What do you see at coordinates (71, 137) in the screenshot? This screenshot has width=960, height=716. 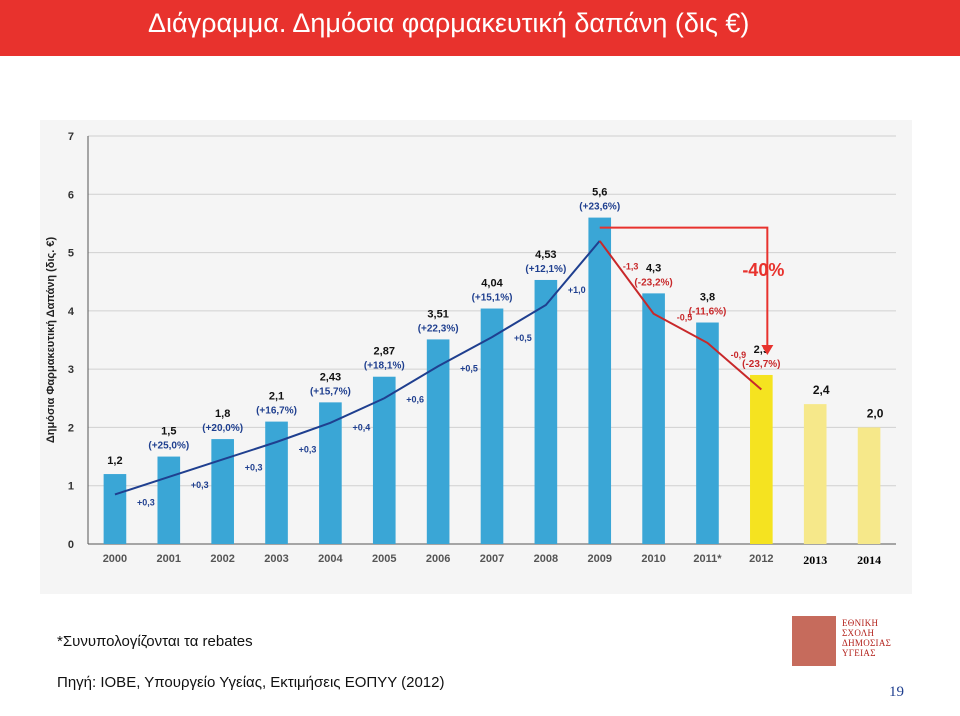 I see `y-tick-label: 7` at bounding box center [71, 137].